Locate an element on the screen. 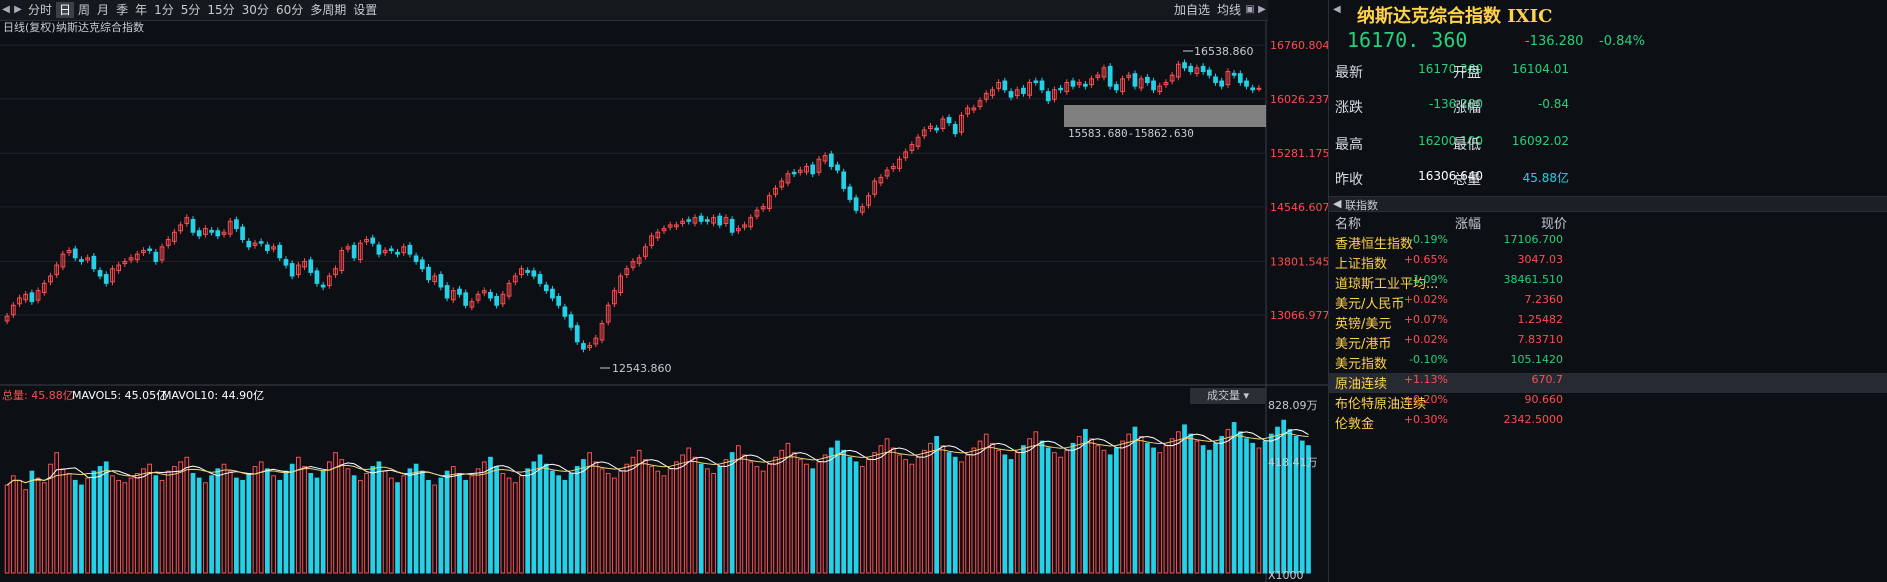 The image size is (1887, 582). index-list-item: 美元指数 -0.10% 105.1420 is located at coordinates (1608, 363).